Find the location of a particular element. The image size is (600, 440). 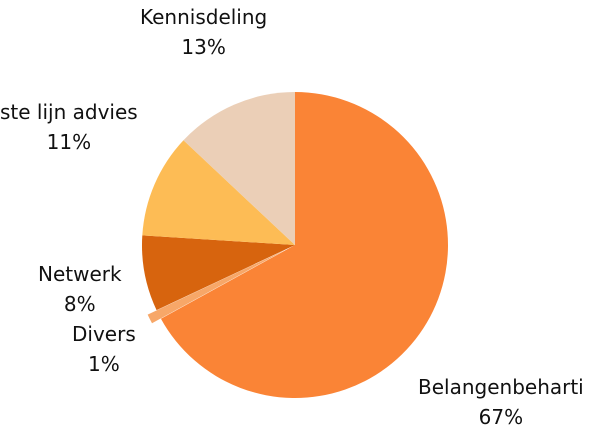

label-divers: Divers 1% is located at coordinates (104, 349).